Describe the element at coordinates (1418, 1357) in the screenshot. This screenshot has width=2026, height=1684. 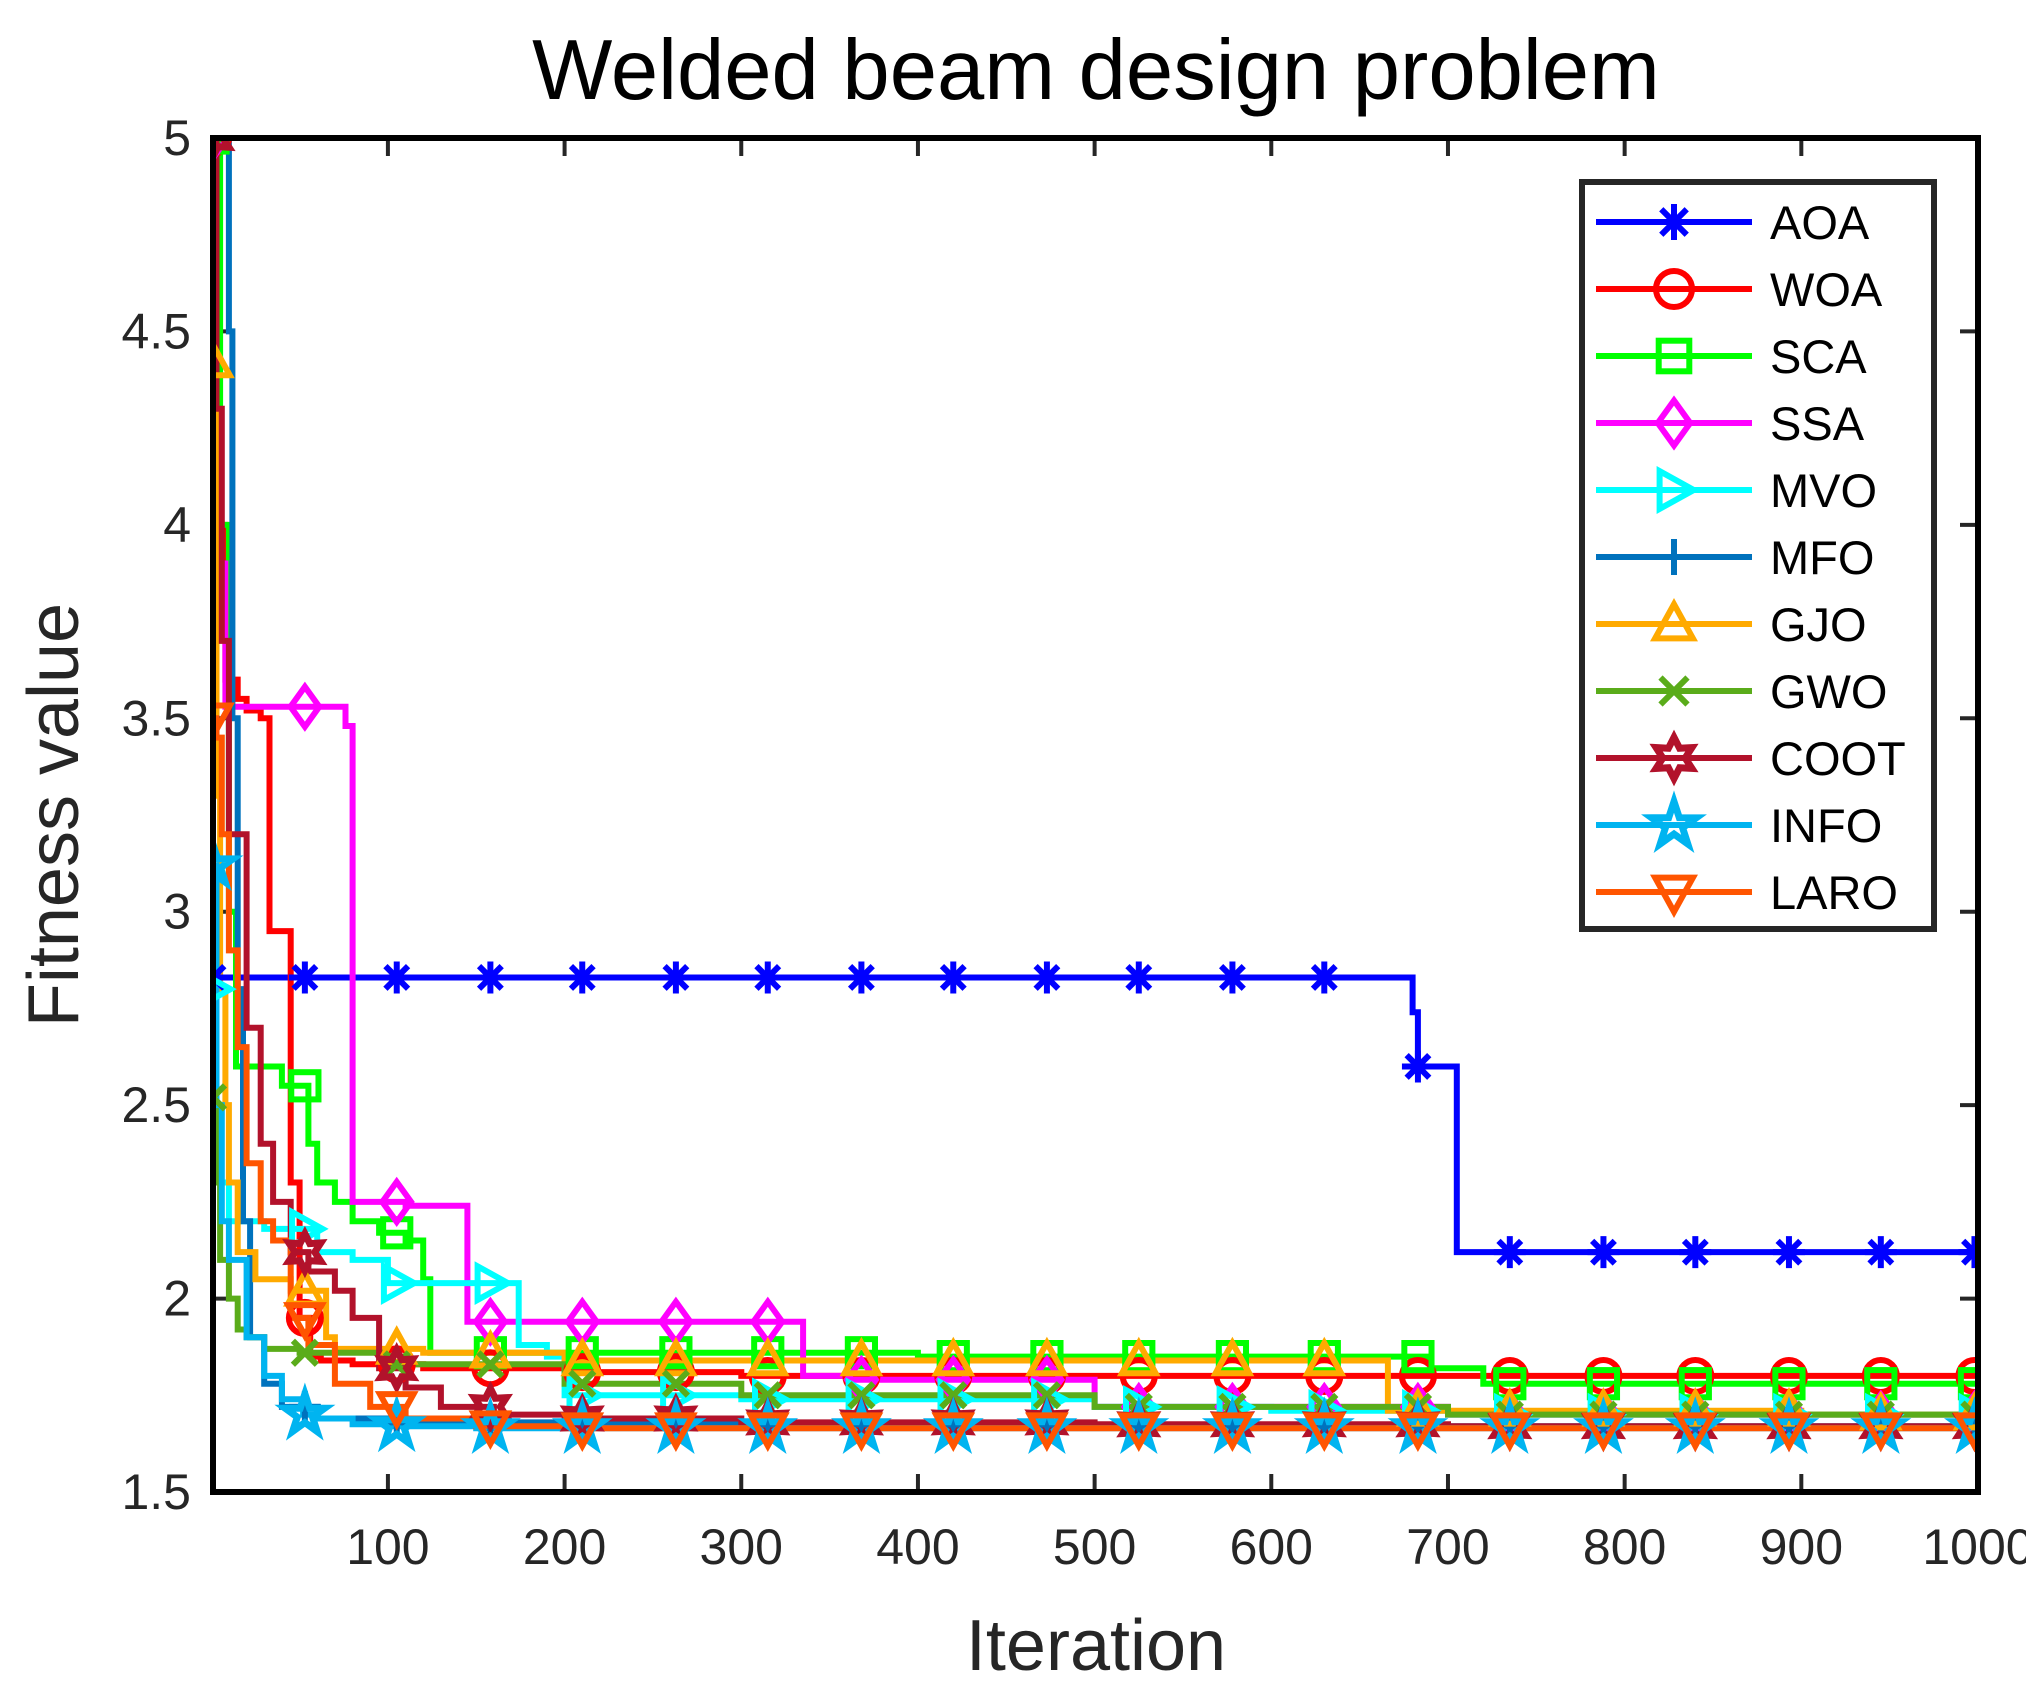
I see `data-point-sca` at that location.